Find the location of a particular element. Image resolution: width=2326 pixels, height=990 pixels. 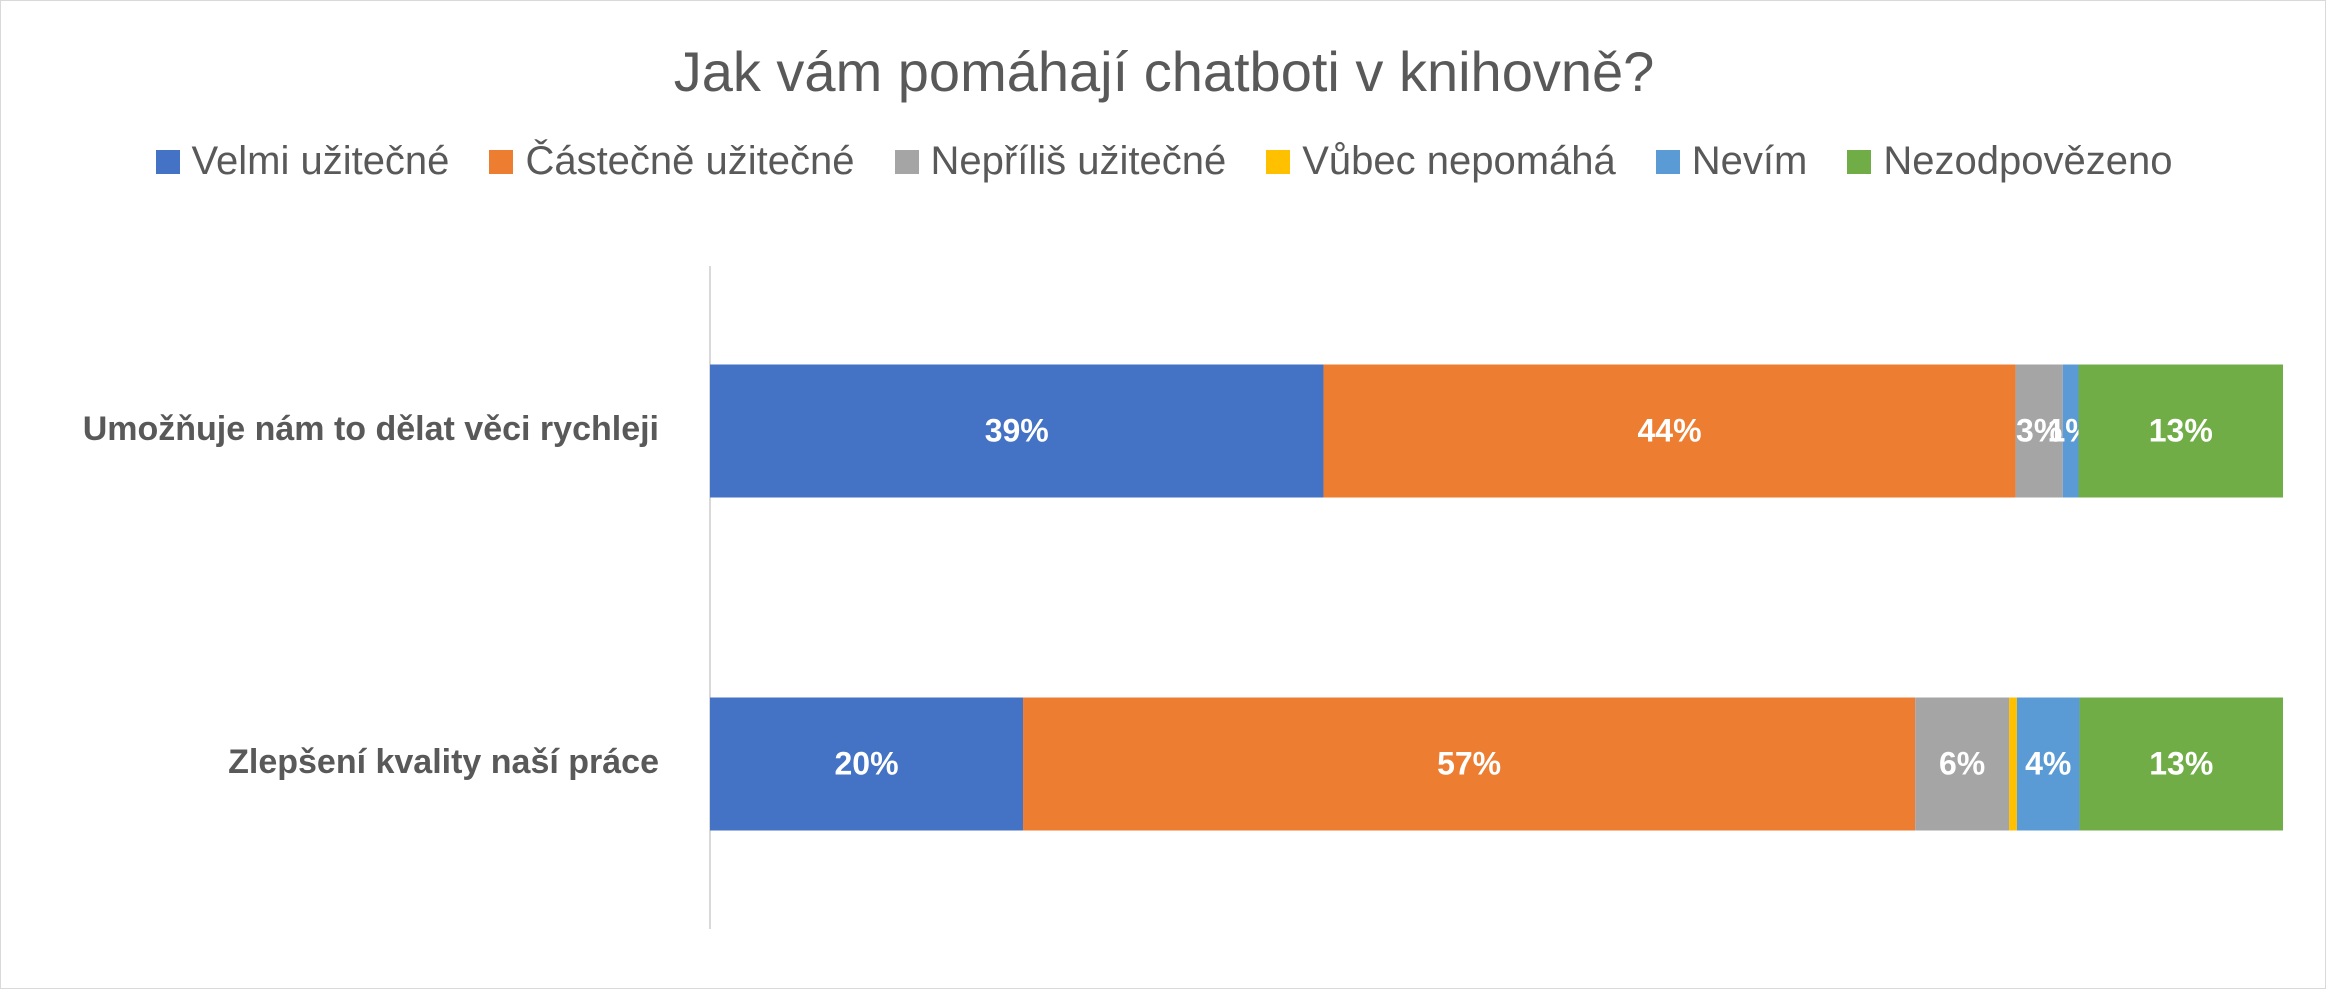

data-label: 3% is located at coordinates (2039, 430).